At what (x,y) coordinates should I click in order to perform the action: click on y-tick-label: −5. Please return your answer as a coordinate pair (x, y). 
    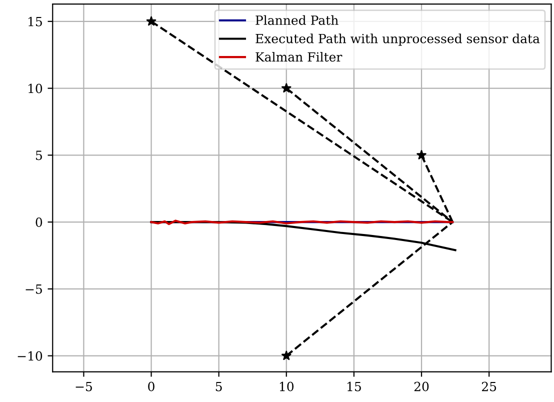
    Looking at the image, I should click on (34, 289).